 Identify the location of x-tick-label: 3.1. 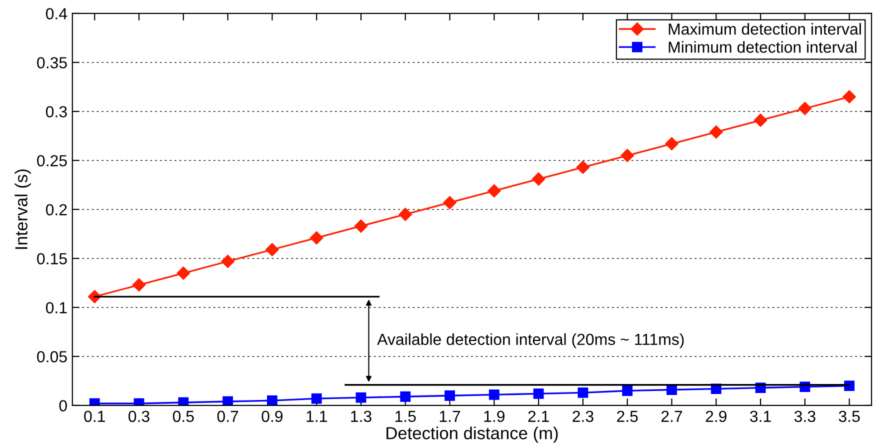
(760, 416).